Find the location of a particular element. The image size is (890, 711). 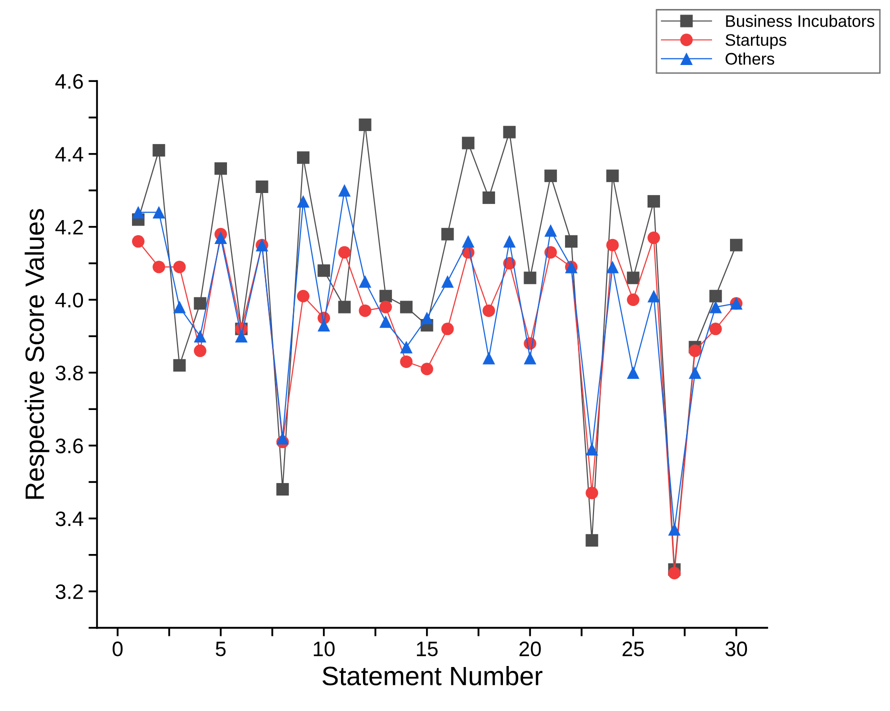

x-tick-label: 15 is located at coordinates (427, 649).